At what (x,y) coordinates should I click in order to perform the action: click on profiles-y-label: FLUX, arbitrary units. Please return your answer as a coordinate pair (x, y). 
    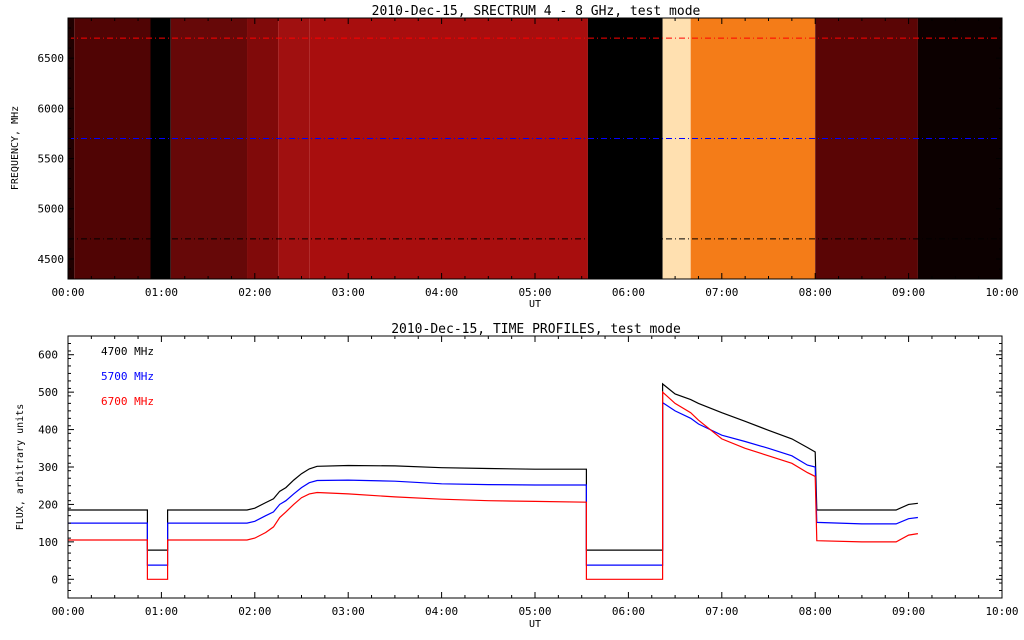
    Looking at the image, I should click on (20, 467).